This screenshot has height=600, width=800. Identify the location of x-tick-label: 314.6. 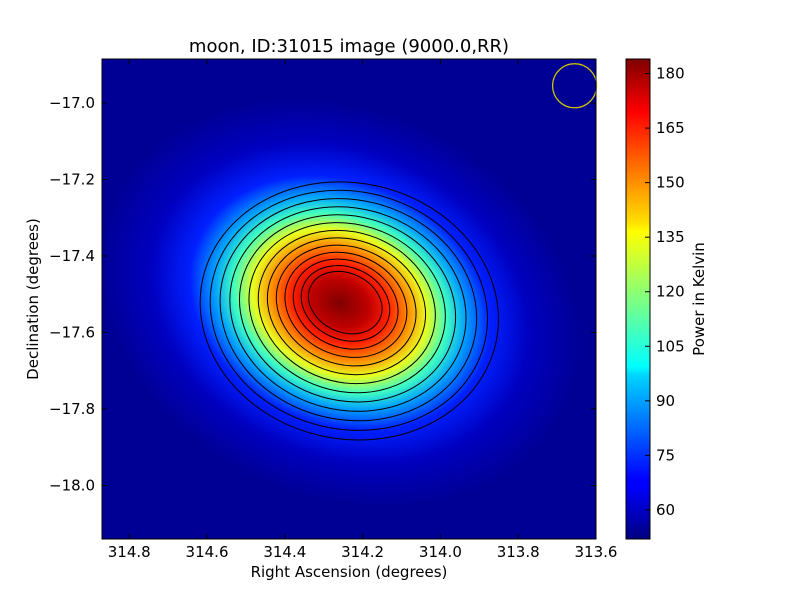
(207, 552).